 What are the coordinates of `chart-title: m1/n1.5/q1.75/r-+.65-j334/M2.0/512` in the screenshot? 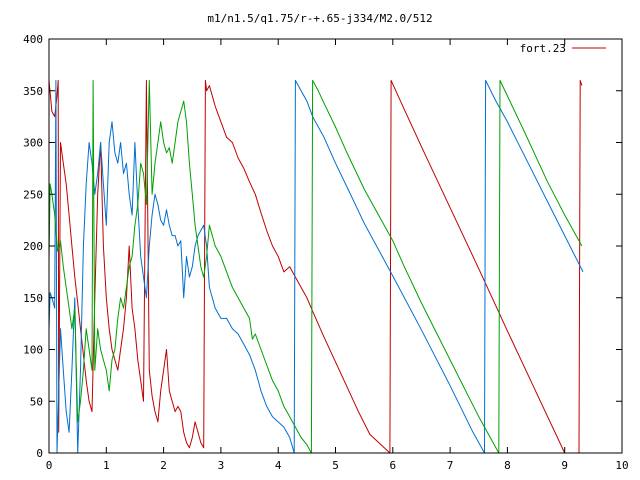 It's located at (319, 18).